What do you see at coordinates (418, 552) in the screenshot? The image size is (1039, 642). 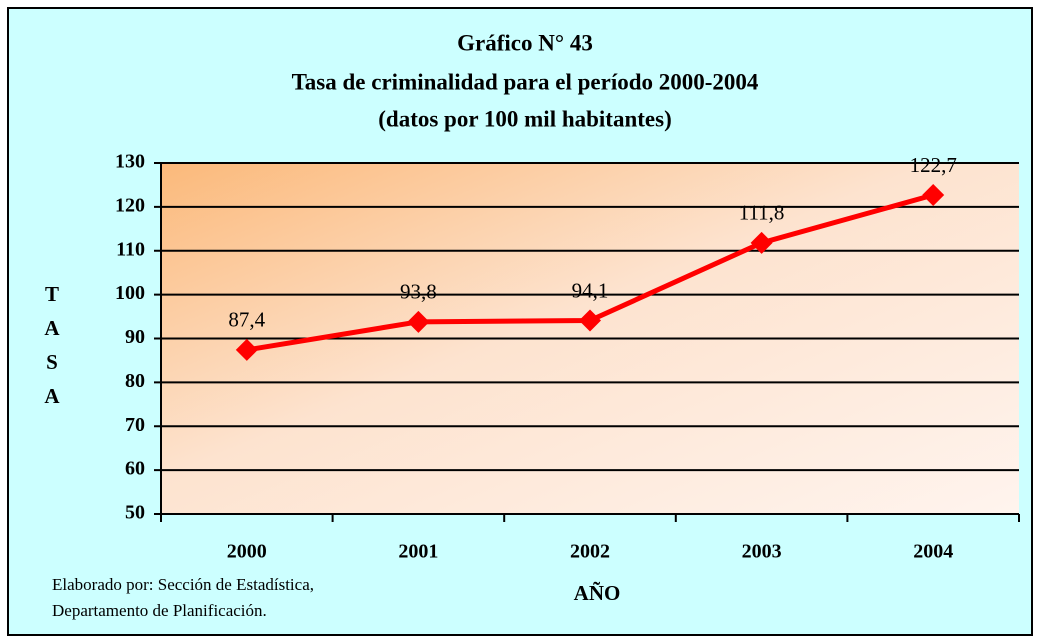 I see `x-tick-label: 2001` at bounding box center [418, 552].